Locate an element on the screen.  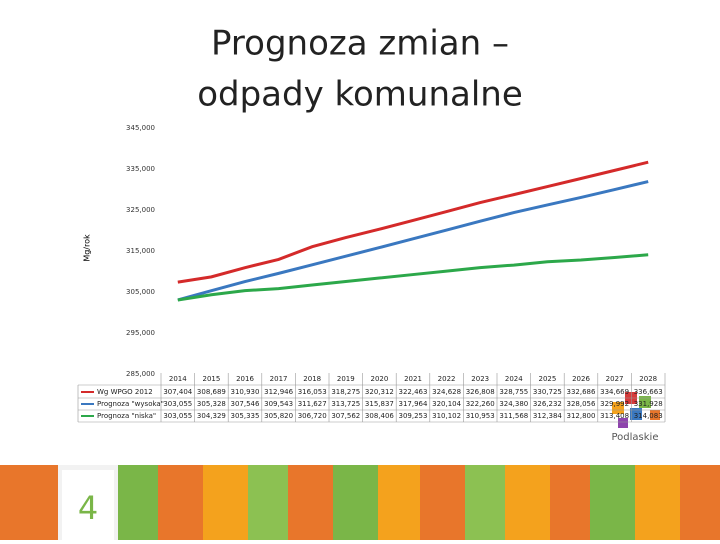
table-value: 320,104 is located at coordinates (446, 404).